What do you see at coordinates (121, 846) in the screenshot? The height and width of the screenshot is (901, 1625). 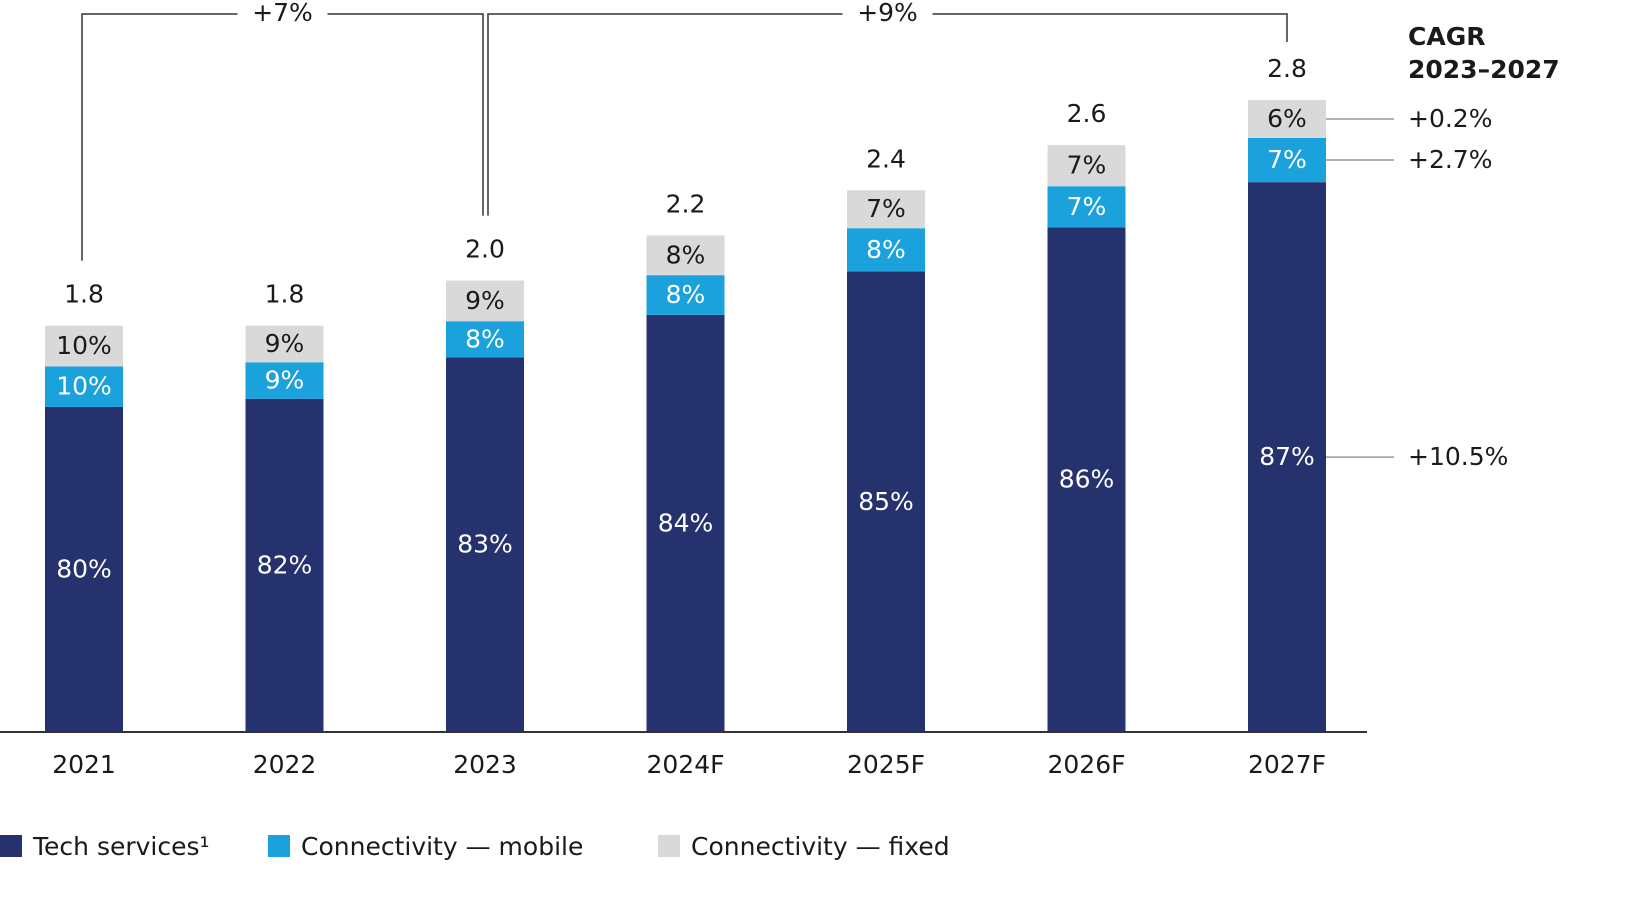 I see `legend-label: Tech services¹` at bounding box center [121, 846].